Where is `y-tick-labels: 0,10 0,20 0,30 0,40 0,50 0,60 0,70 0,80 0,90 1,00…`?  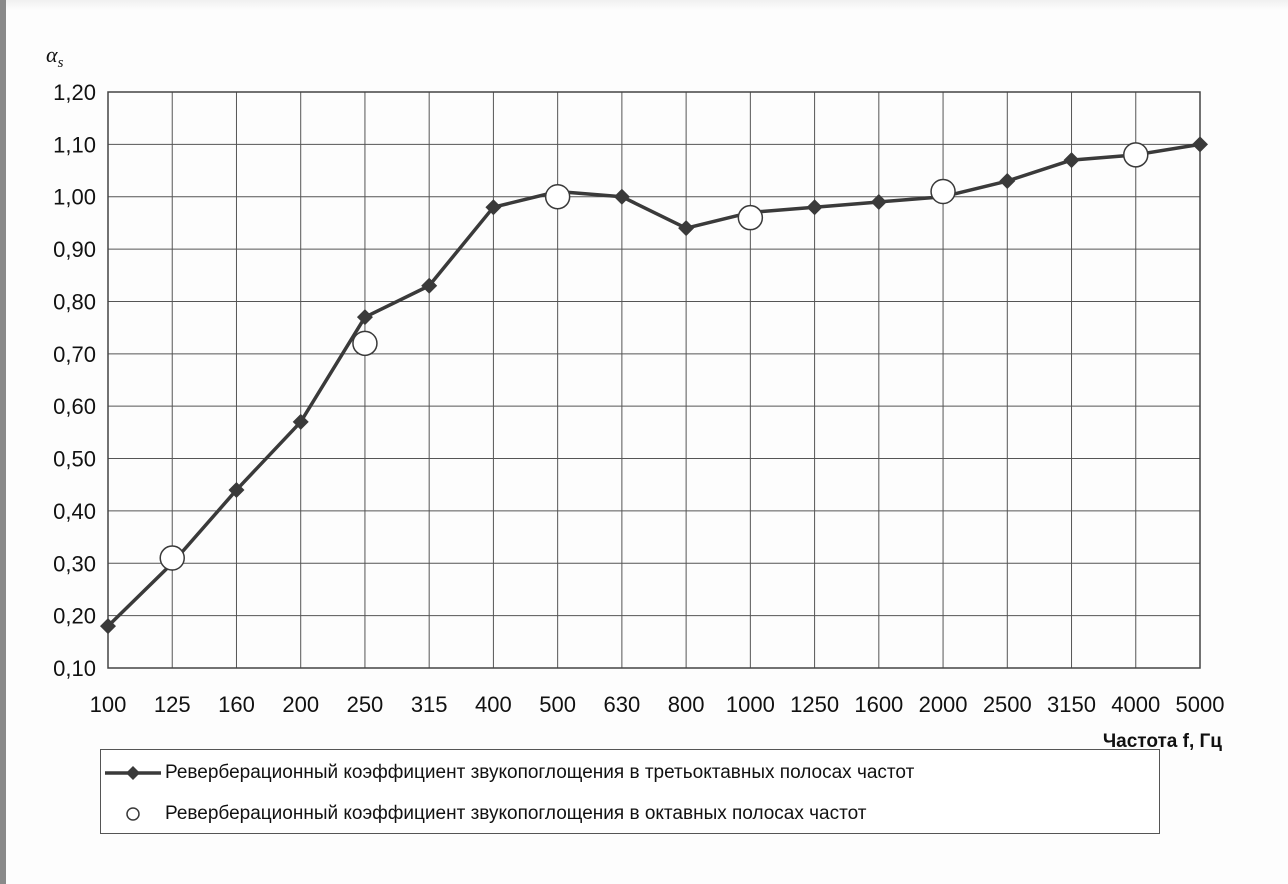 y-tick-labels: 0,10 0,20 0,30 0,40 0,50 0,60 0,70 0,80 0,90 1,00… is located at coordinates (74, 380).